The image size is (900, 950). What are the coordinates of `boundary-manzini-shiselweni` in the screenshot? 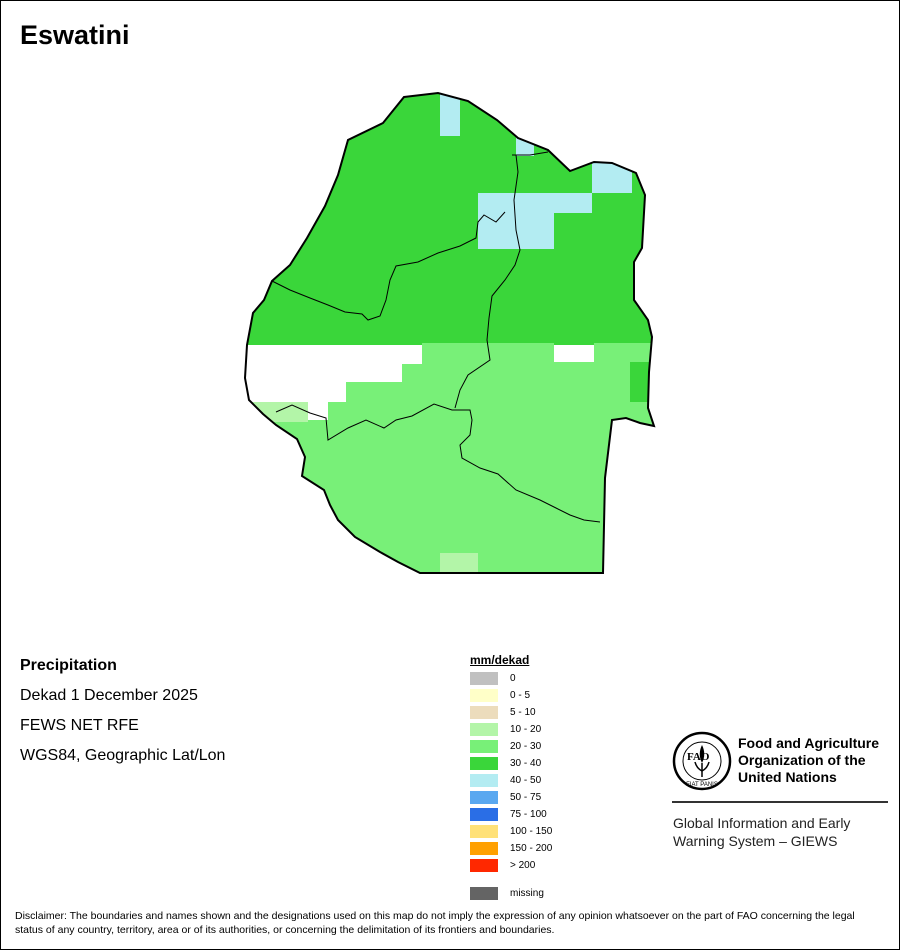 It's located at (438, 463).